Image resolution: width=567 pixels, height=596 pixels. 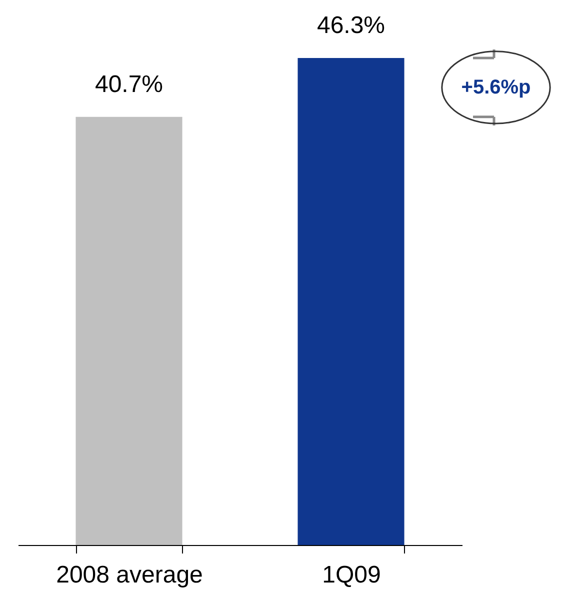 What do you see at coordinates (129, 84) in the screenshot?
I see `data-label: 40.7%` at bounding box center [129, 84].